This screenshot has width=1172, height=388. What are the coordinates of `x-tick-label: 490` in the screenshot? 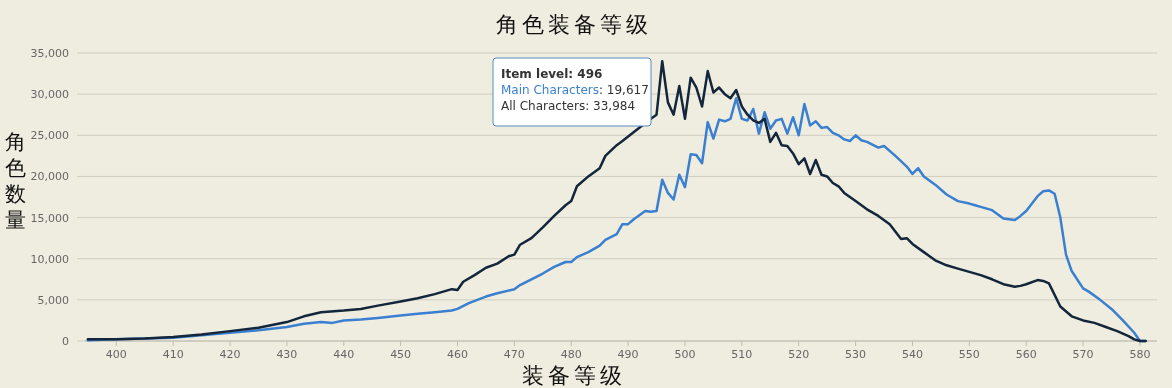 It's located at (628, 354).